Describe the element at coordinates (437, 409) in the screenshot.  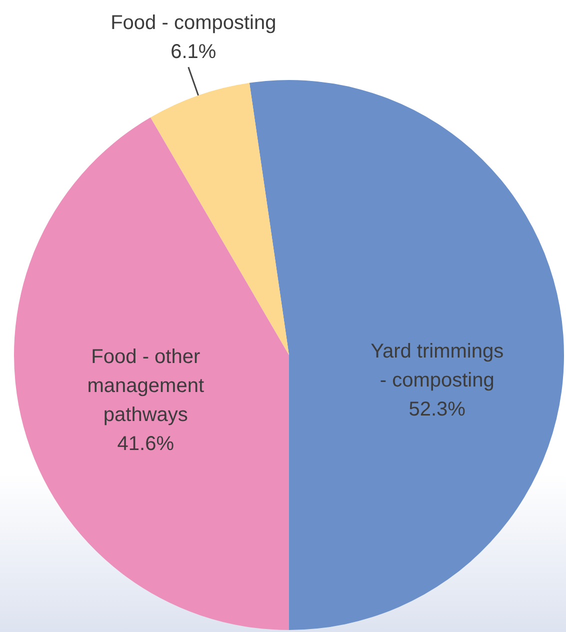
I see `data-label: 52.3%` at that location.